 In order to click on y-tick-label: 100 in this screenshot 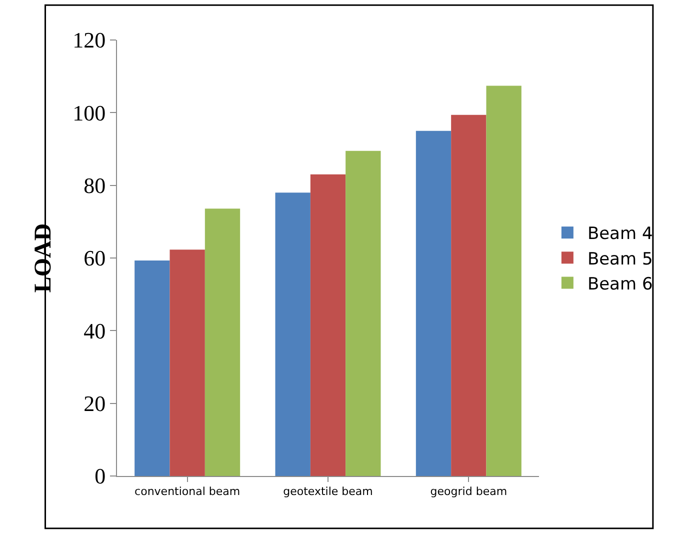, I will do `click(89, 113)`.